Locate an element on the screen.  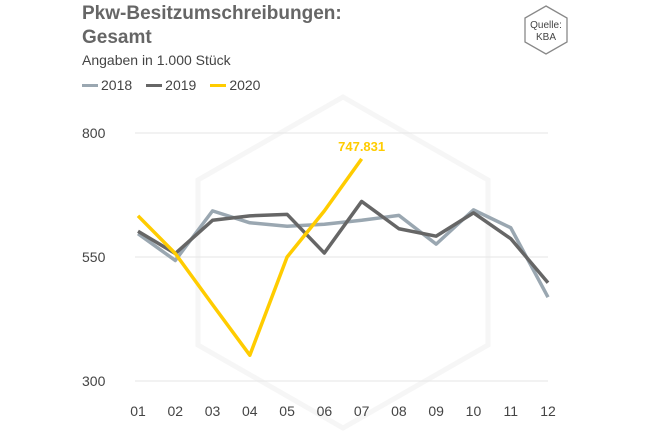
series-line-2019 is located at coordinates (343, 241).